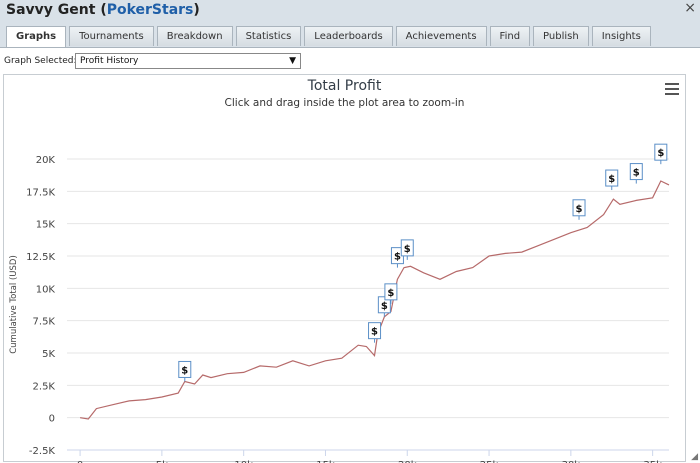 Image resolution: width=700 pixels, height=463 pixels. What do you see at coordinates (621, 36) in the screenshot?
I see `tab-insights: Insights` at bounding box center [621, 36].